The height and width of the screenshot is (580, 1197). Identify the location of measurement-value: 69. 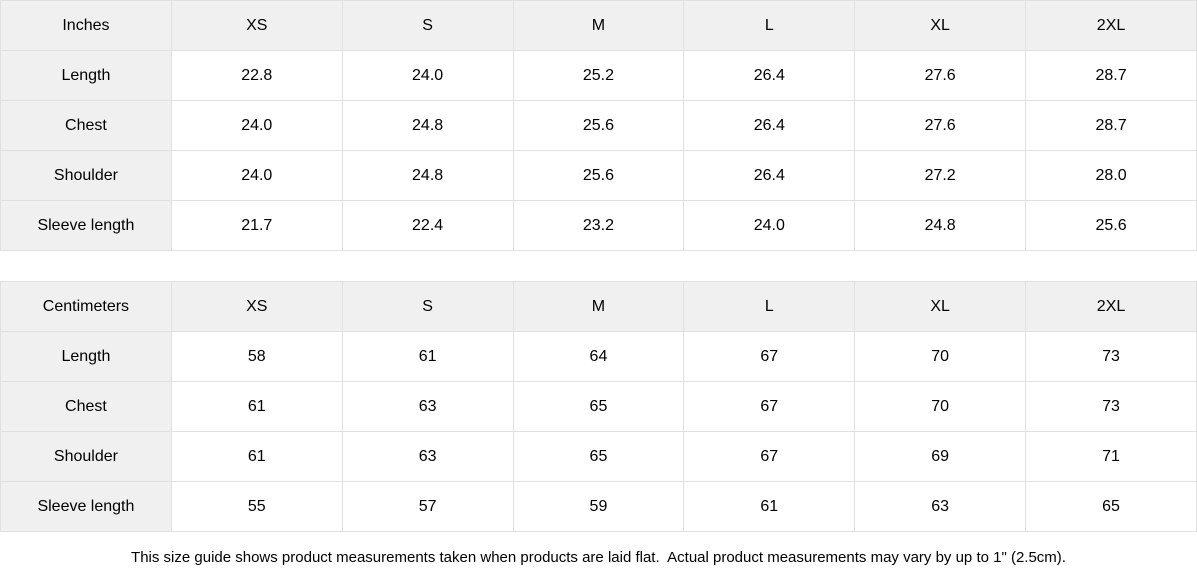
(940, 456).